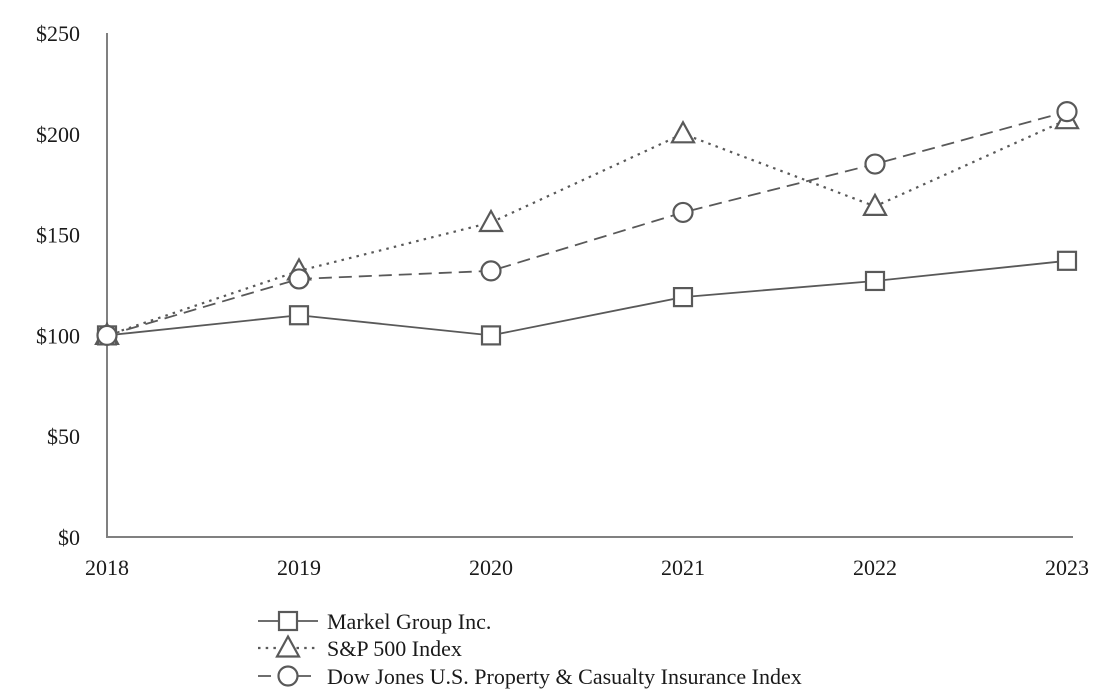 This screenshot has height=700, width=1100. I want to click on legend-item: S&P 500 Index, so click(360, 647).